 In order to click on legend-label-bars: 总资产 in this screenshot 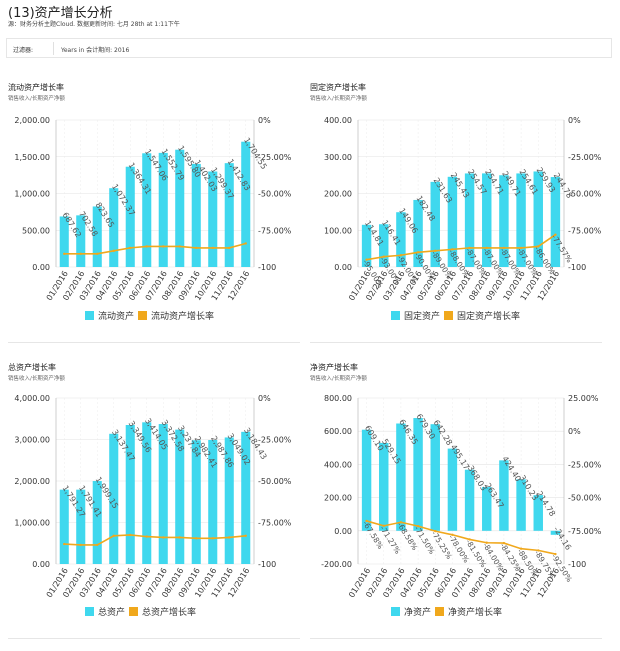, I will do `click(111, 612)`.